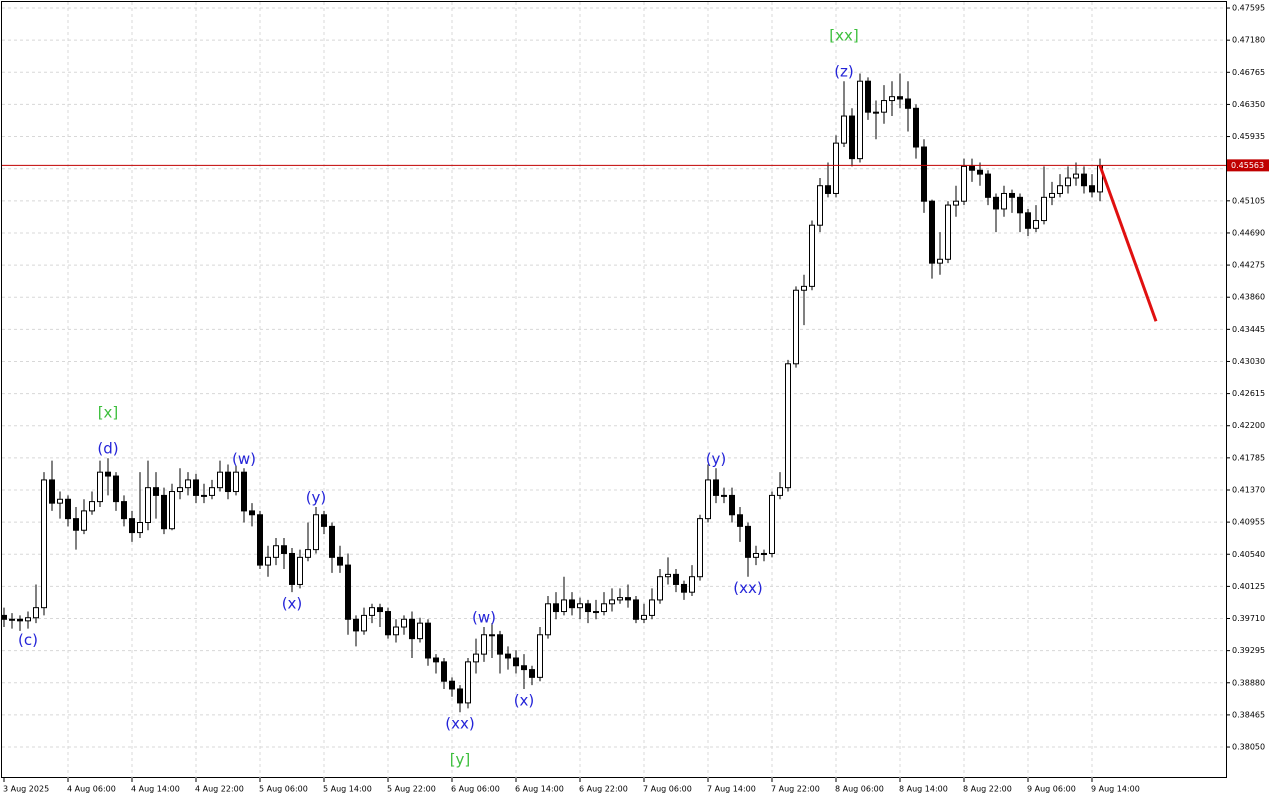  I want to click on x-tick-label: 3 Aug 2025, so click(26, 789).